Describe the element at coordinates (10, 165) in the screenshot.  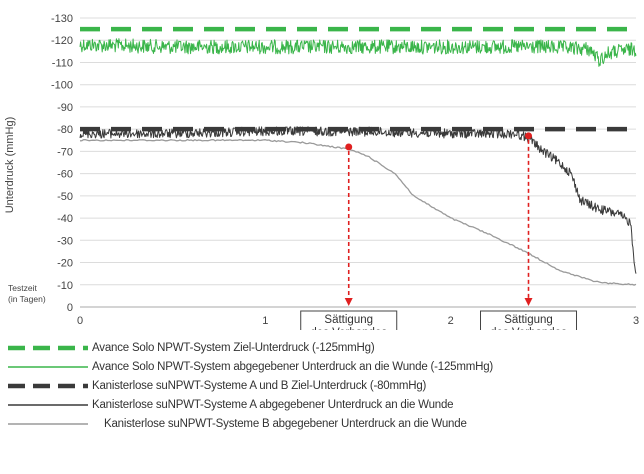
I see `y-axis-label: Unterdruck (mmHg)` at that location.